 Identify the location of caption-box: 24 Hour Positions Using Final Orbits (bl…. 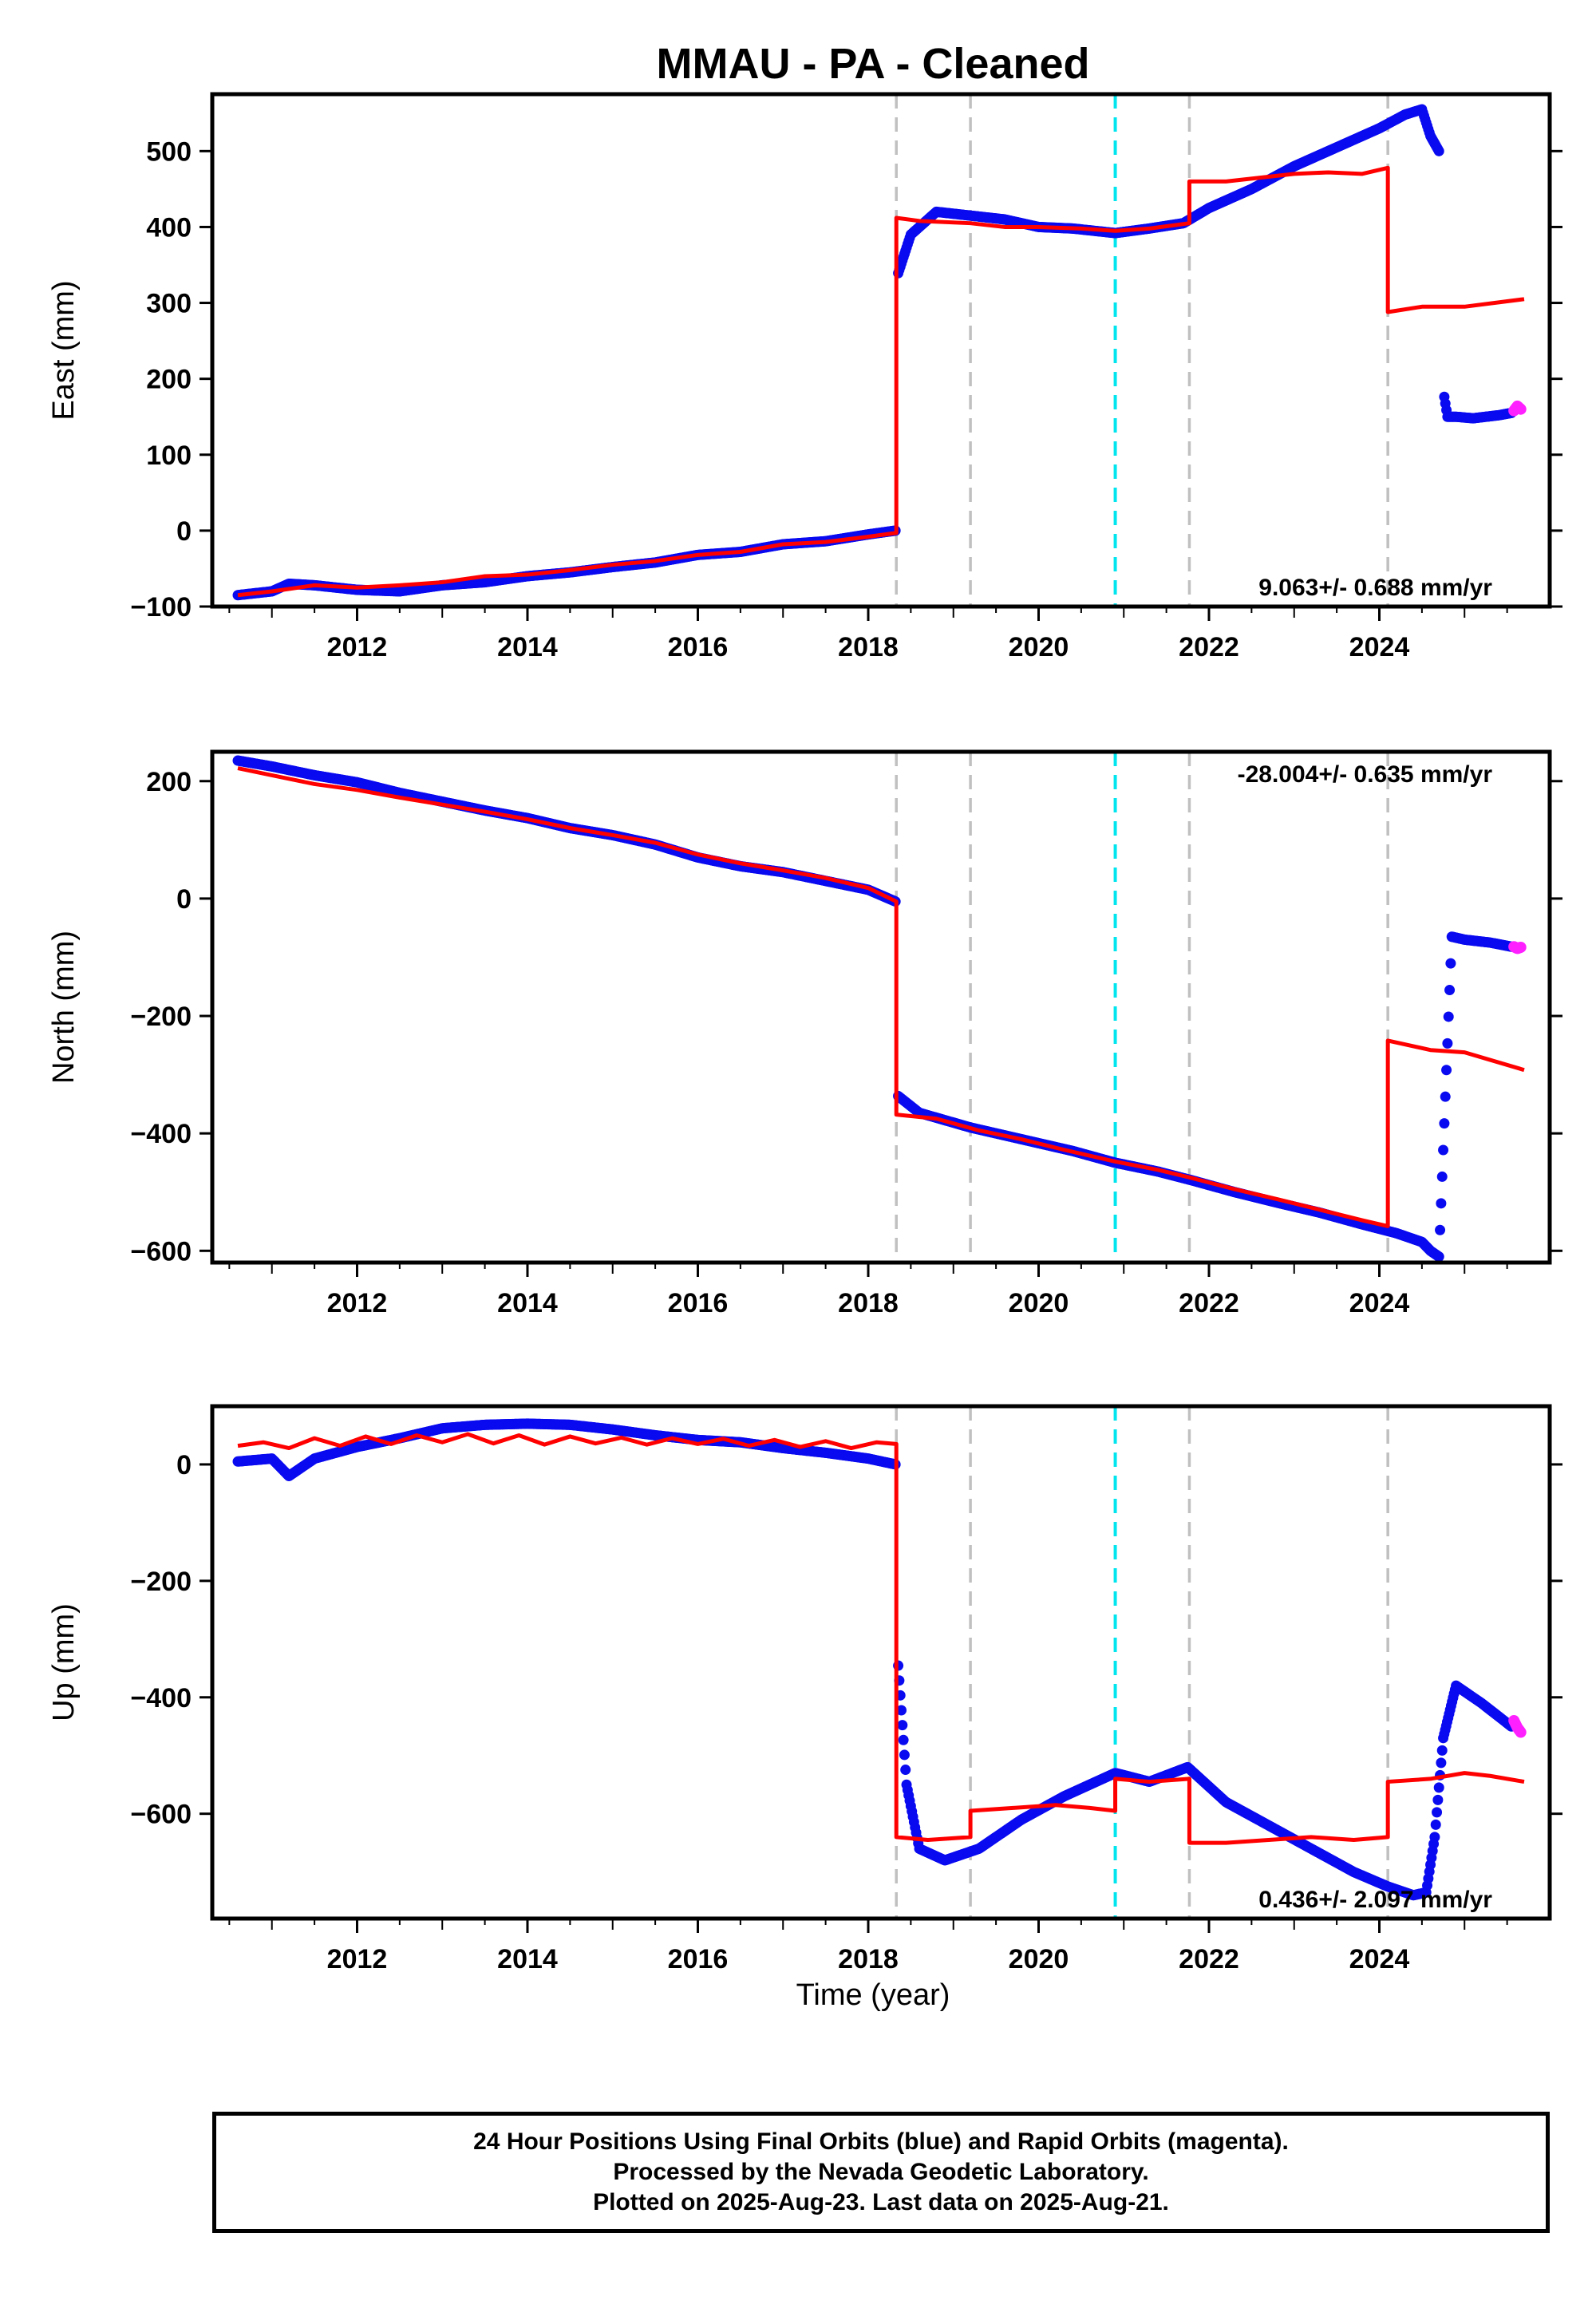
(881, 2172).